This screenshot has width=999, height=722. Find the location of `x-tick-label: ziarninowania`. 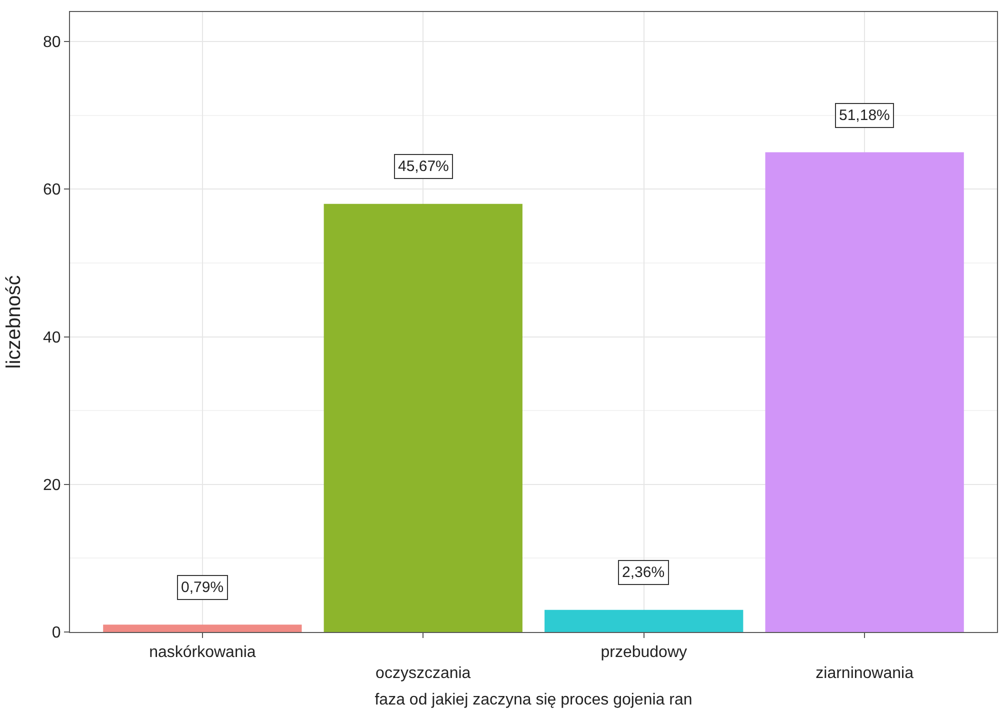

x-tick-label: ziarninowania is located at coordinates (865, 673).